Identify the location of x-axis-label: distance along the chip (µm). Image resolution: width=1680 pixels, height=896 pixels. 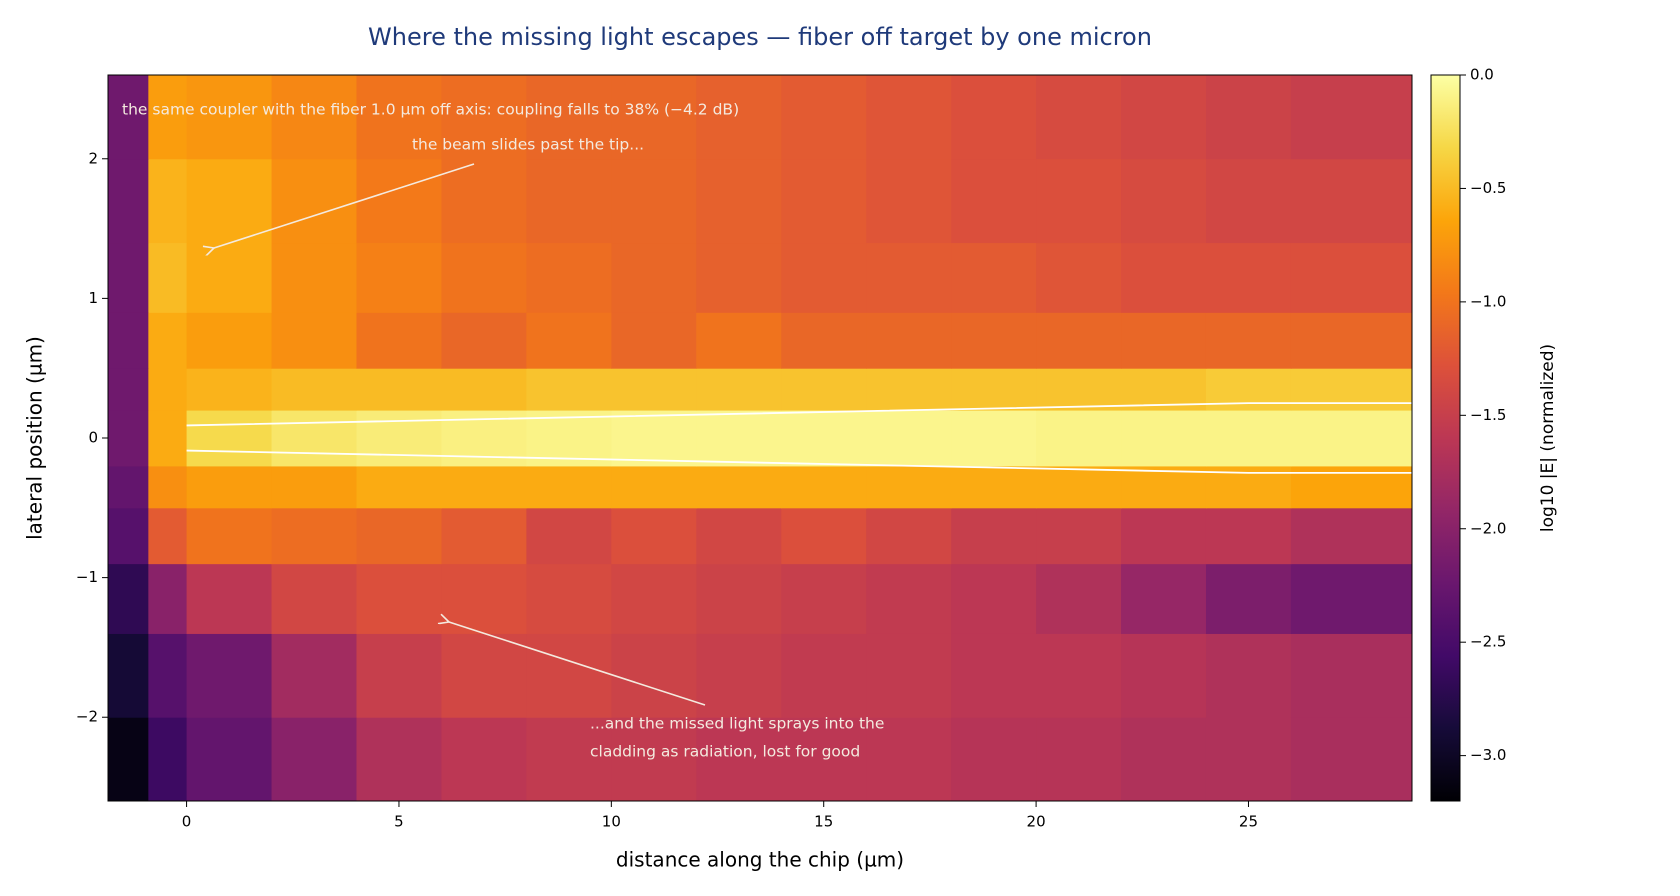
(760, 860).